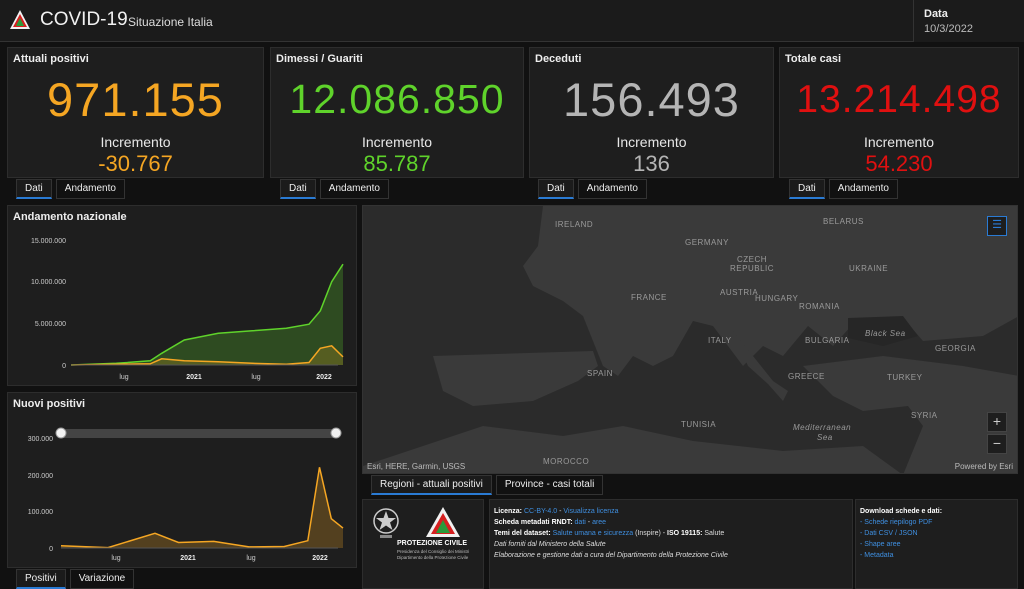 This screenshot has width=1024, height=589. Describe the element at coordinates (885, 333) in the screenshot. I see `map-label: Black Sea` at that location.